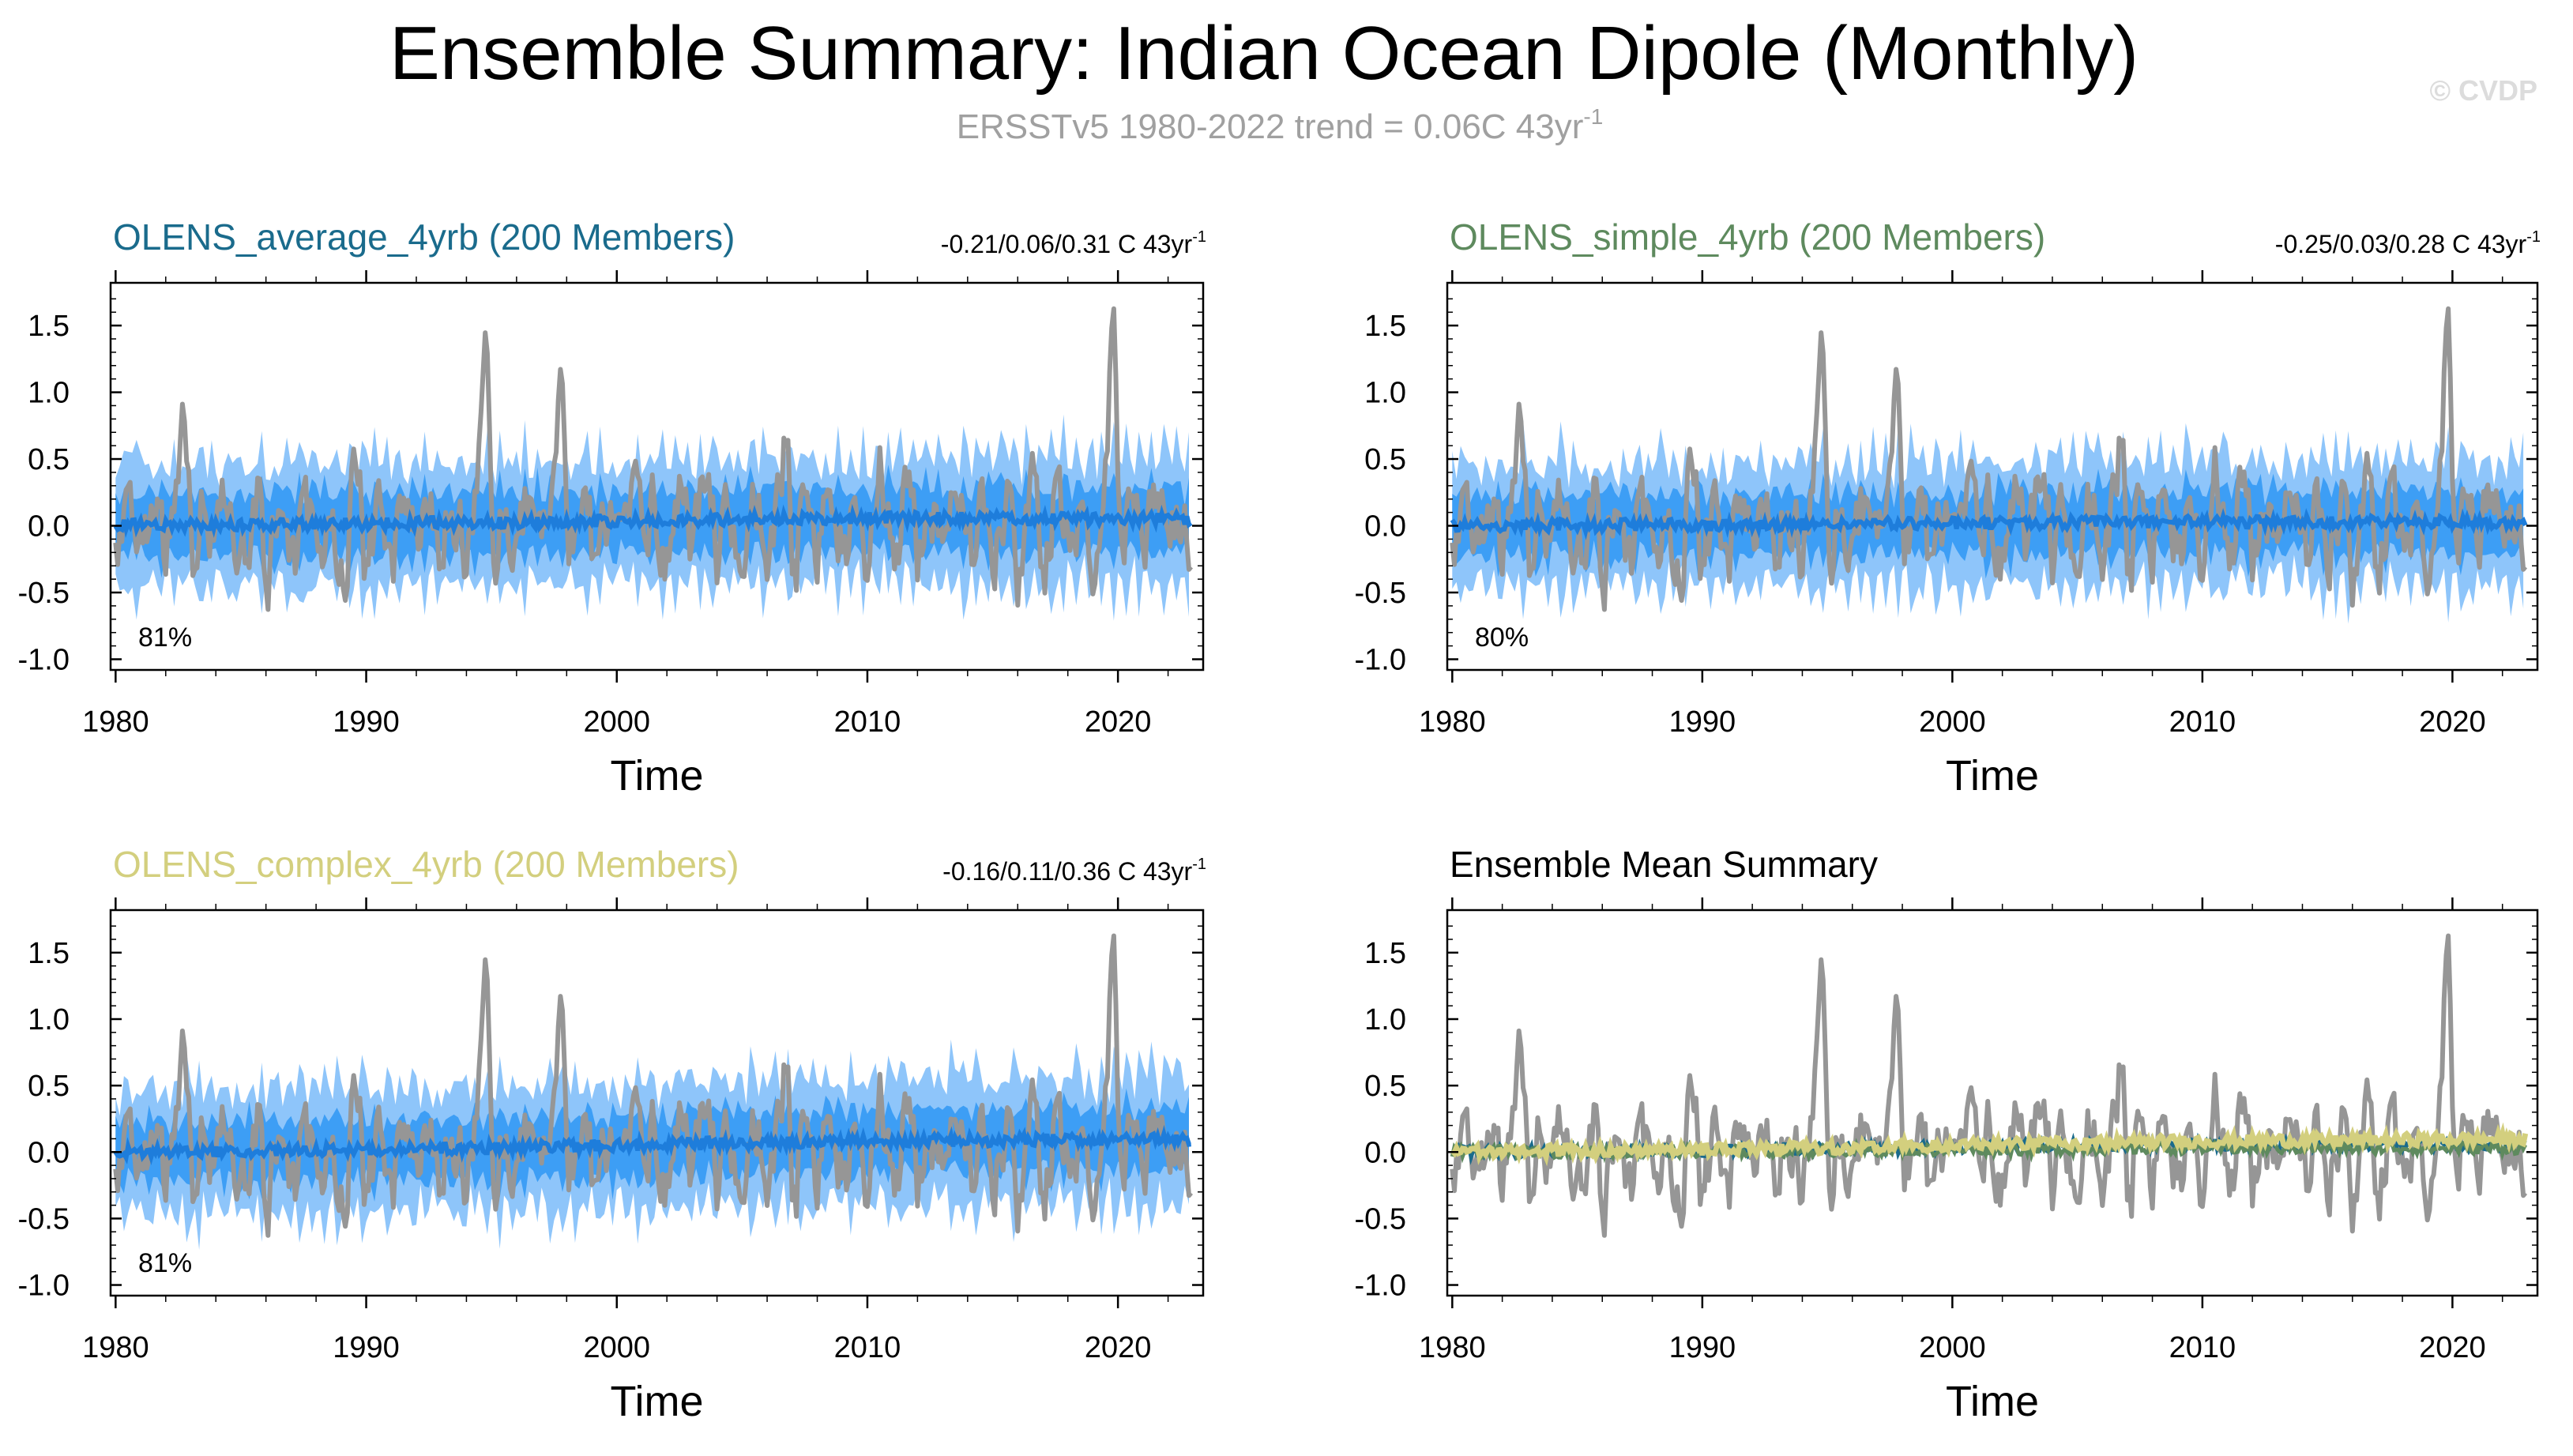 This screenshot has height=1456, width=2573. What do you see at coordinates (1593, 116) in the screenshot?
I see `subtitle-superscript: -1` at bounding box center [1593, 116].